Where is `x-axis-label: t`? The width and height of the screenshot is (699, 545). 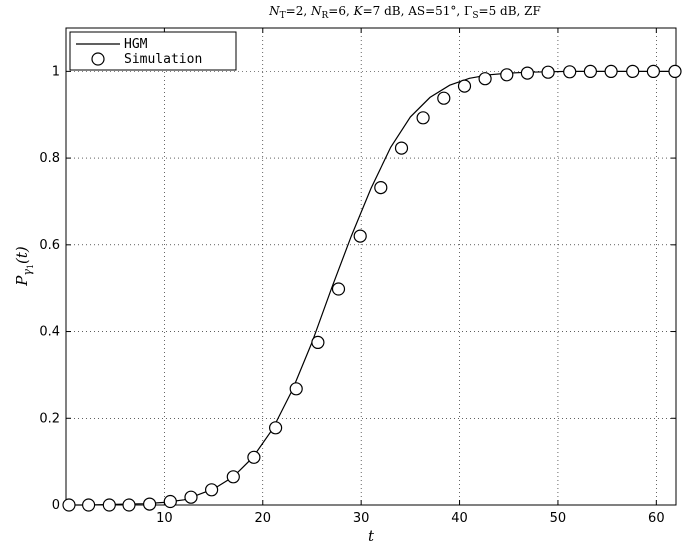
x-axis-label: t is located at coordinates (371, 536).